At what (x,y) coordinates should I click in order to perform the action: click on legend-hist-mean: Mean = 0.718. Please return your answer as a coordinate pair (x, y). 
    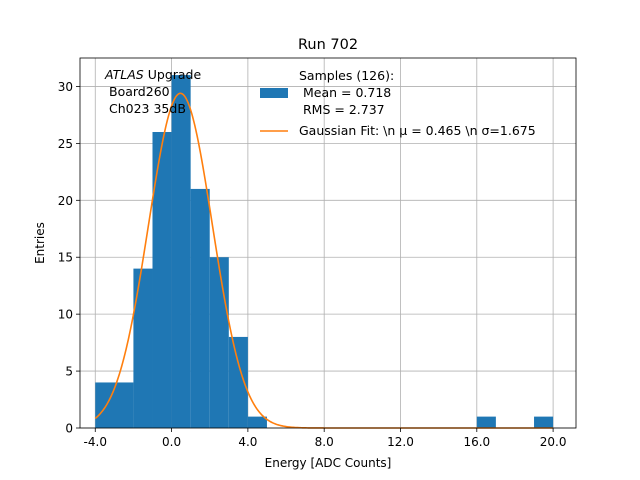
    Looking at the image, I should click on (347, 92).